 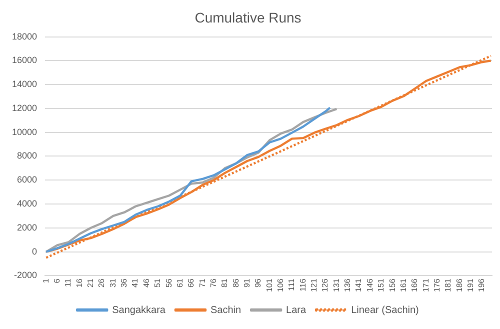 What do you see at coordinates (113, 283) in the screenshot?
I see `x-tick-label: 31` at bounding box center [113, 283].